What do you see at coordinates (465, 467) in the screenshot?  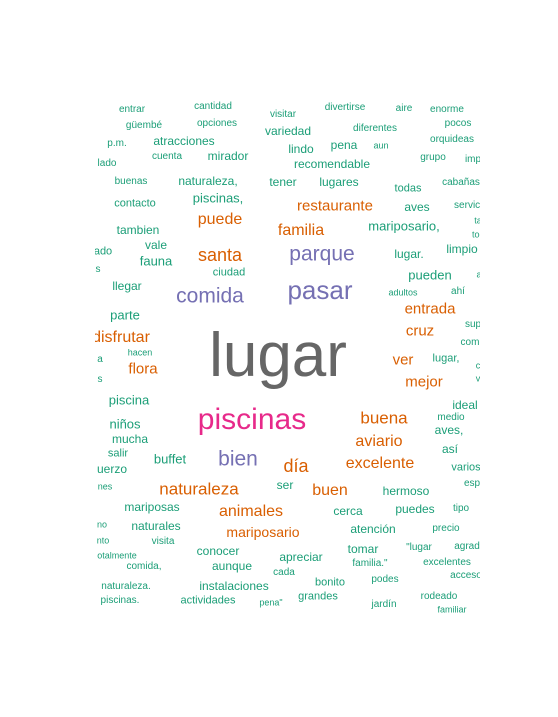 I see `word: varios` at bounding box center [465, 467].